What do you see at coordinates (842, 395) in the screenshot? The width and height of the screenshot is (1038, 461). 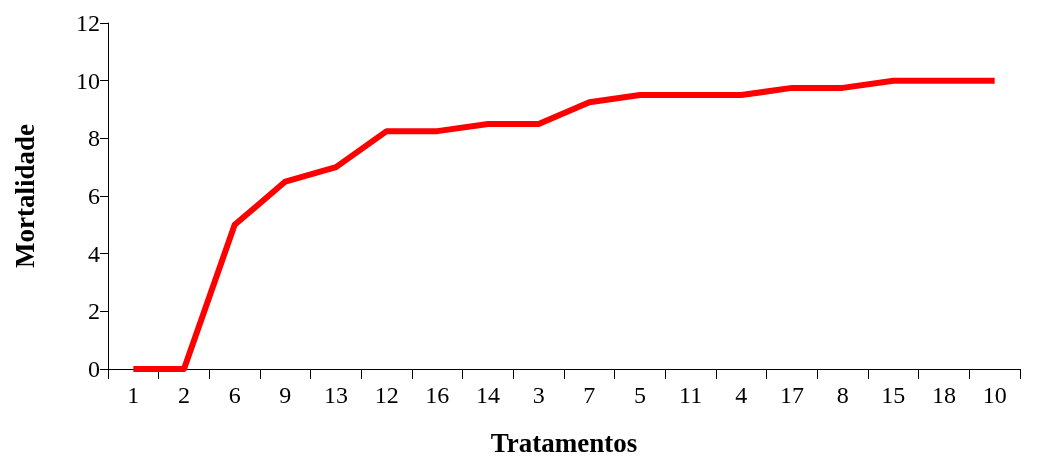 I see `x-tick-label: 8` at bounding box center [842, 395].